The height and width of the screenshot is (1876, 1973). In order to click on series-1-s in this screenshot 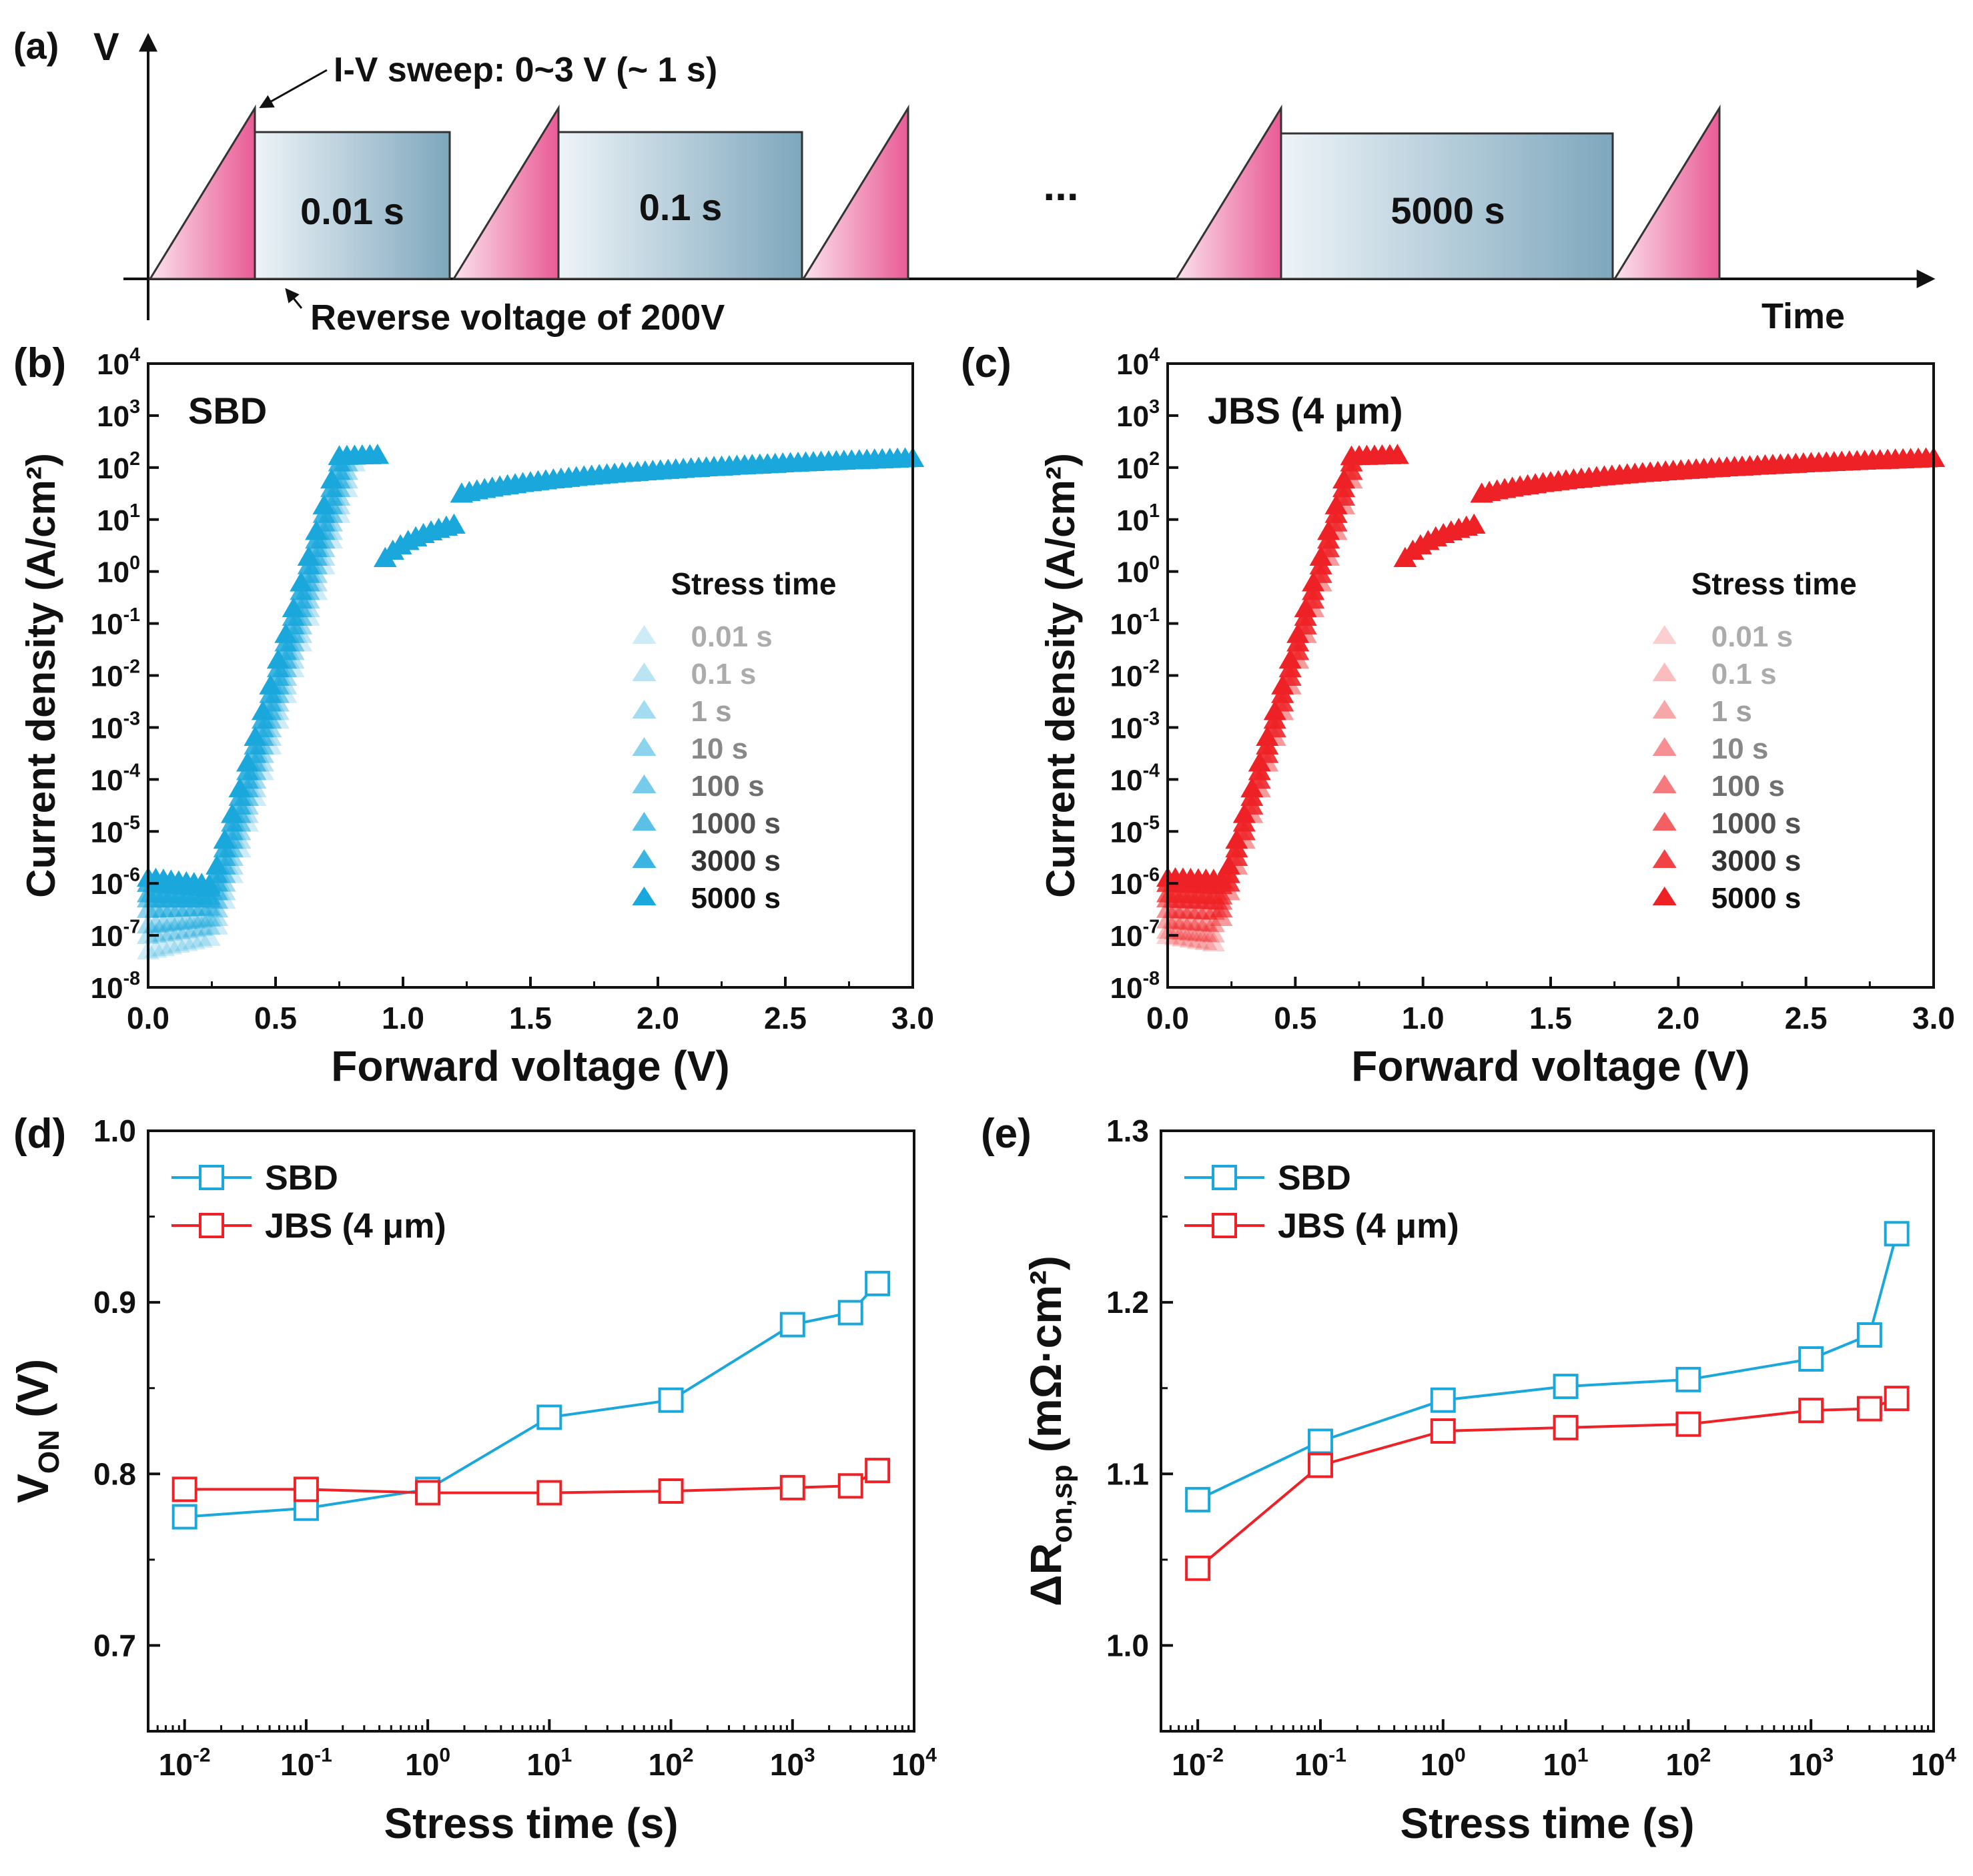, I will do `click(1550, 688)`.